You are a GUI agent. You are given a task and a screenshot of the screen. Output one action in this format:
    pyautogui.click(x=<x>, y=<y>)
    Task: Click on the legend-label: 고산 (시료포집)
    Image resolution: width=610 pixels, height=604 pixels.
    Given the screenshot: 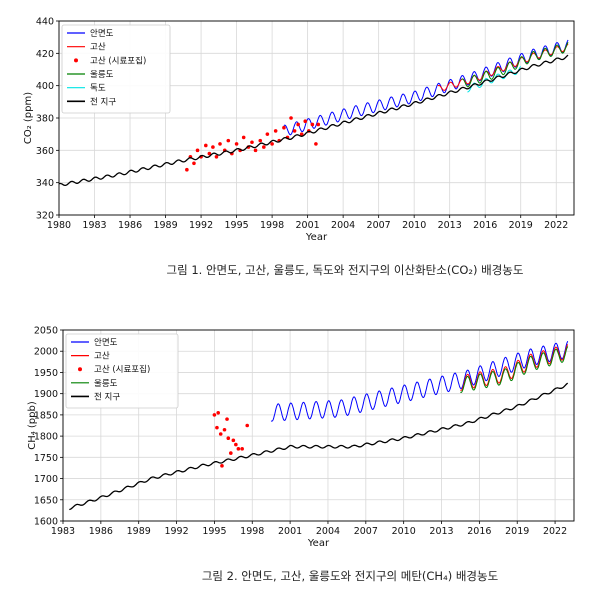 What is the action you would take?
    pyautogui.click(x=118, y=60)
    